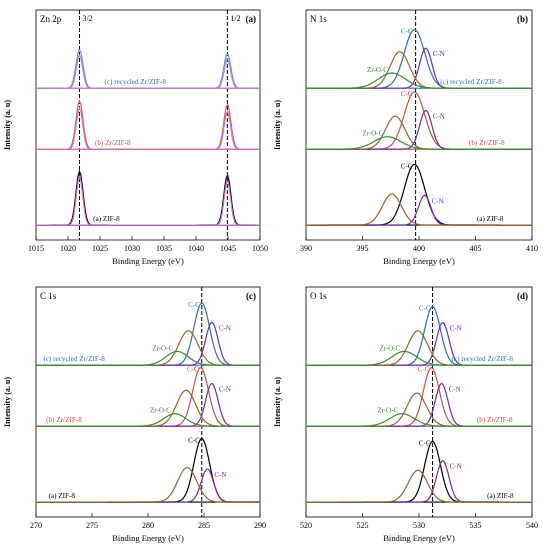  Describe the element at coordinates (318, 296) in the screenshot. I see `element-label: O 1s` at that location.